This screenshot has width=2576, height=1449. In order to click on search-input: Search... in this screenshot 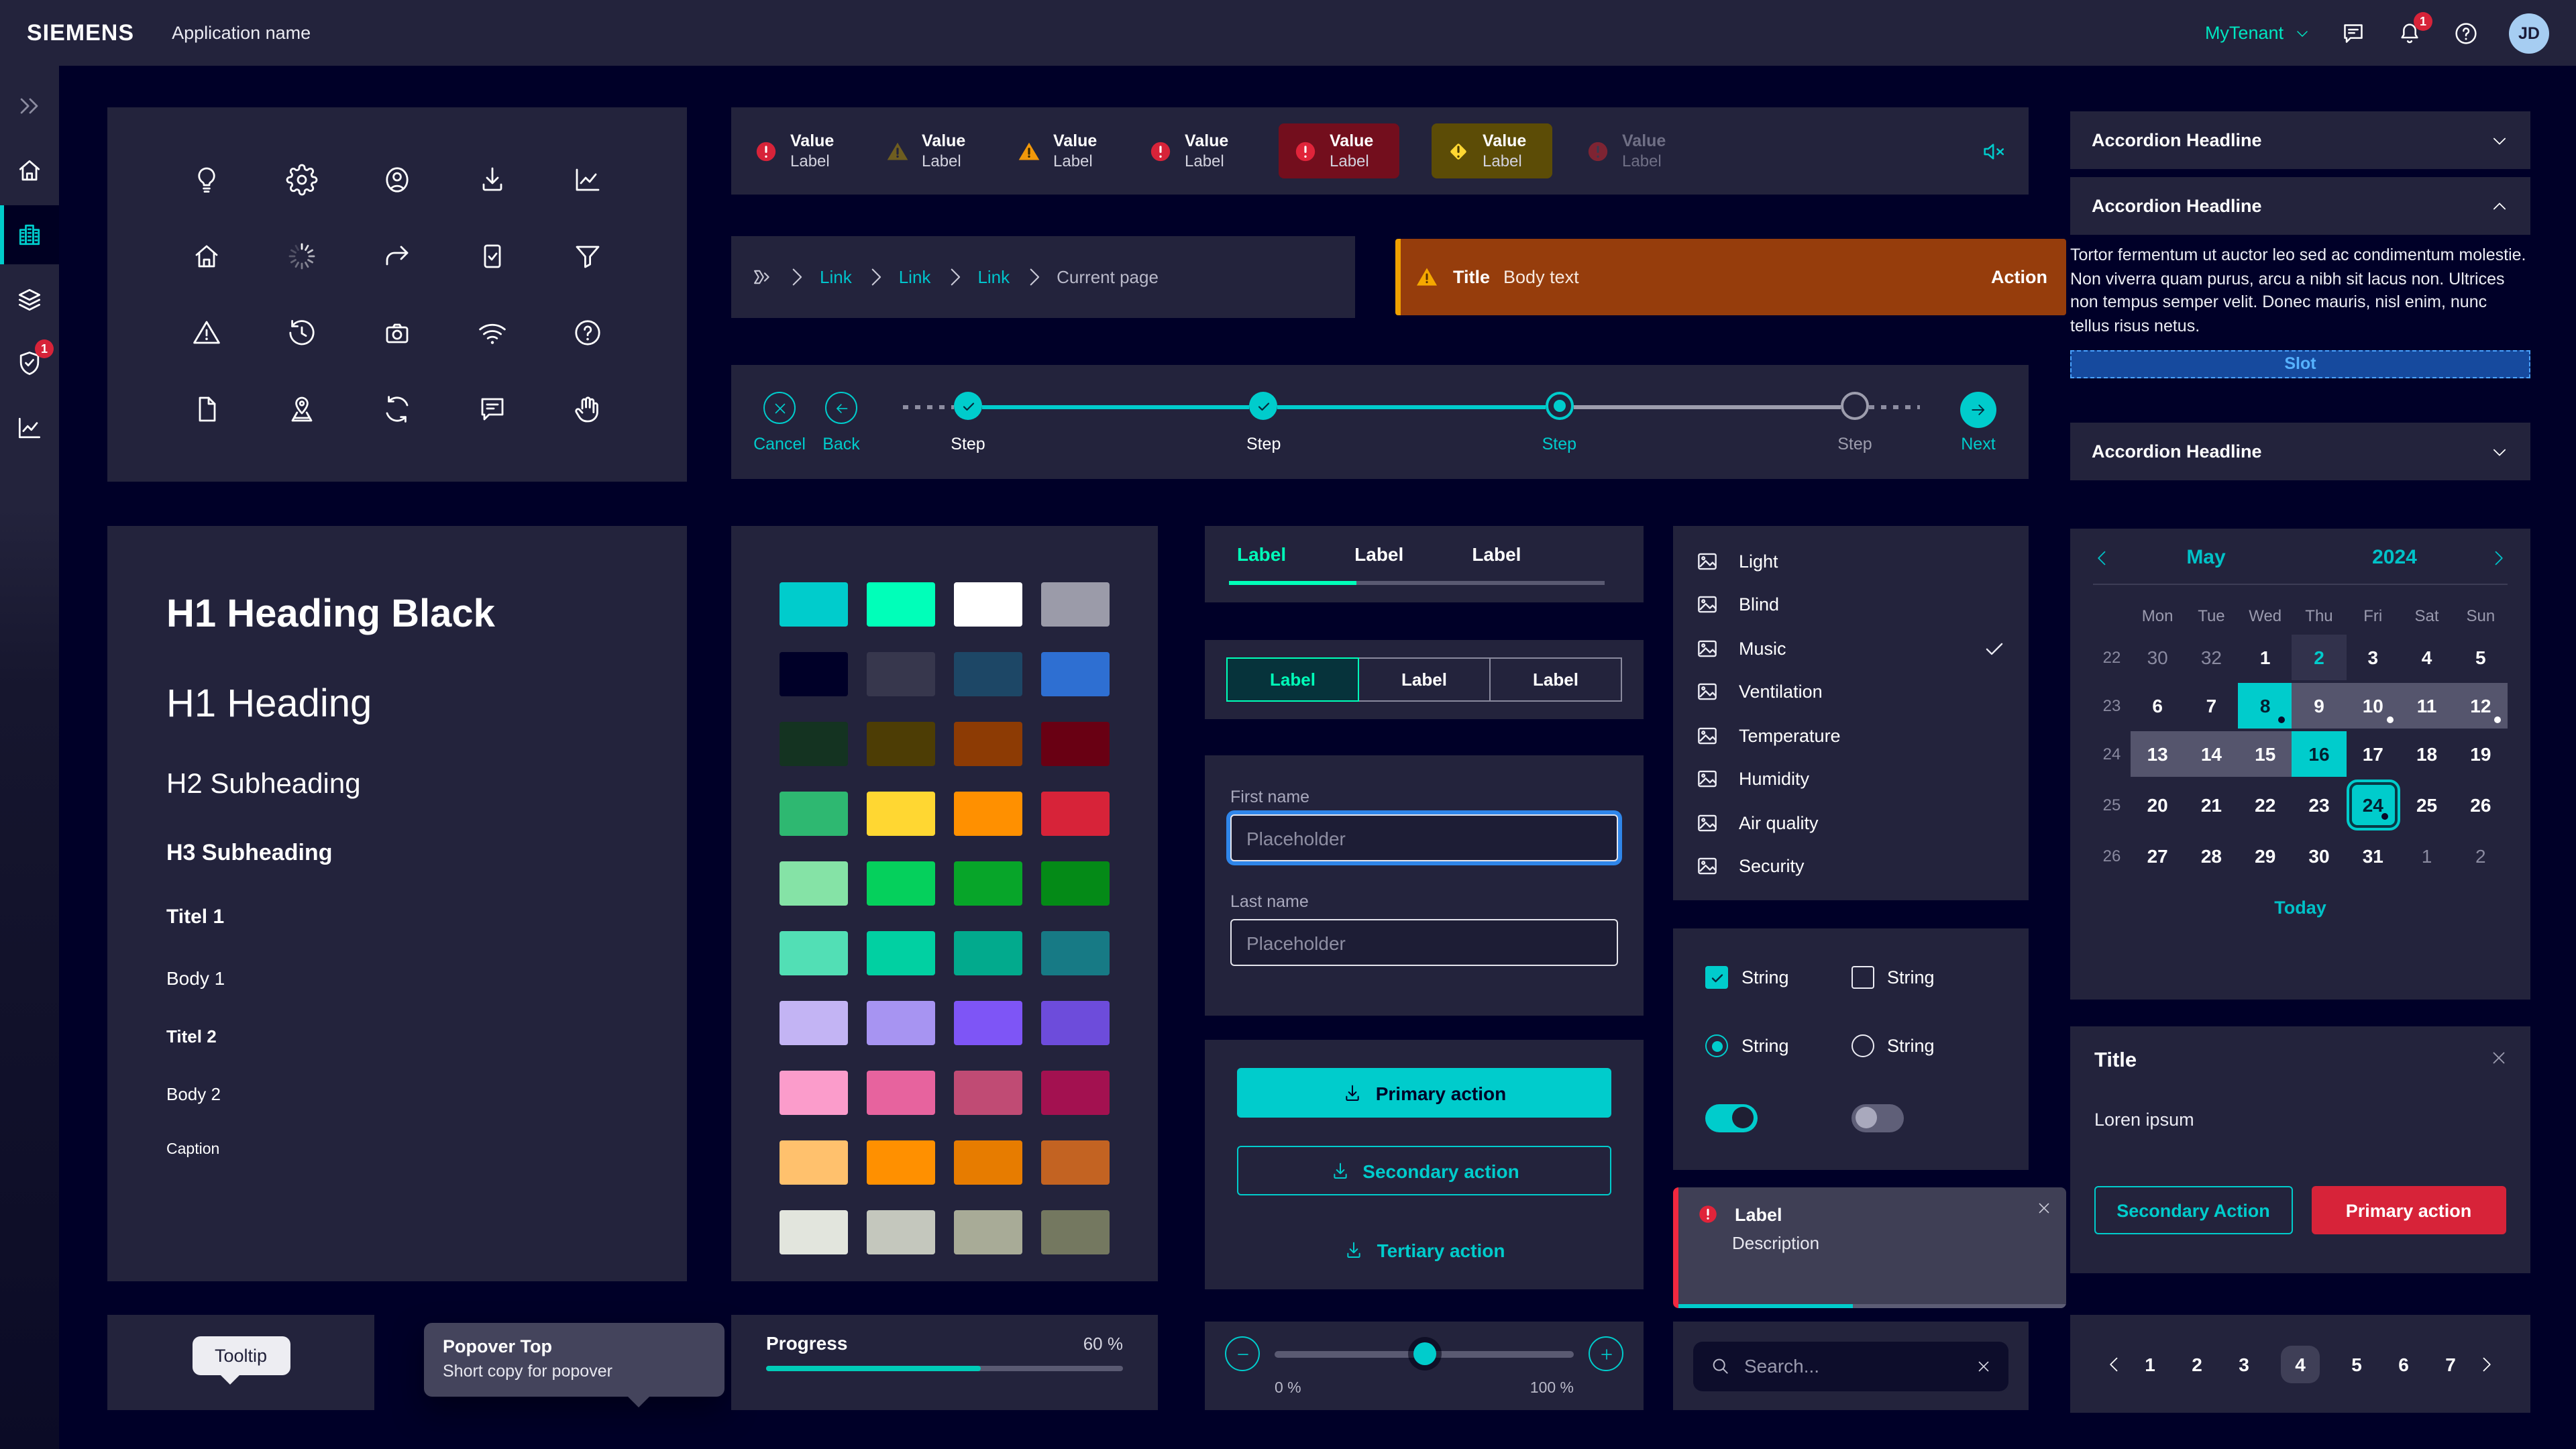, I will do `click(1850, 1366)`.